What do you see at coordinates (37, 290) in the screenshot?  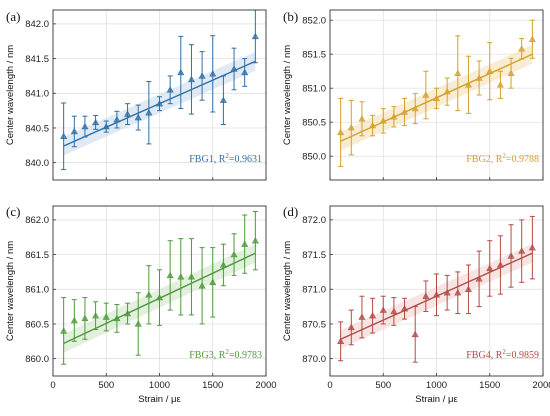 I see `y-tick-label: 861.0` at bounding box center [37, 290].